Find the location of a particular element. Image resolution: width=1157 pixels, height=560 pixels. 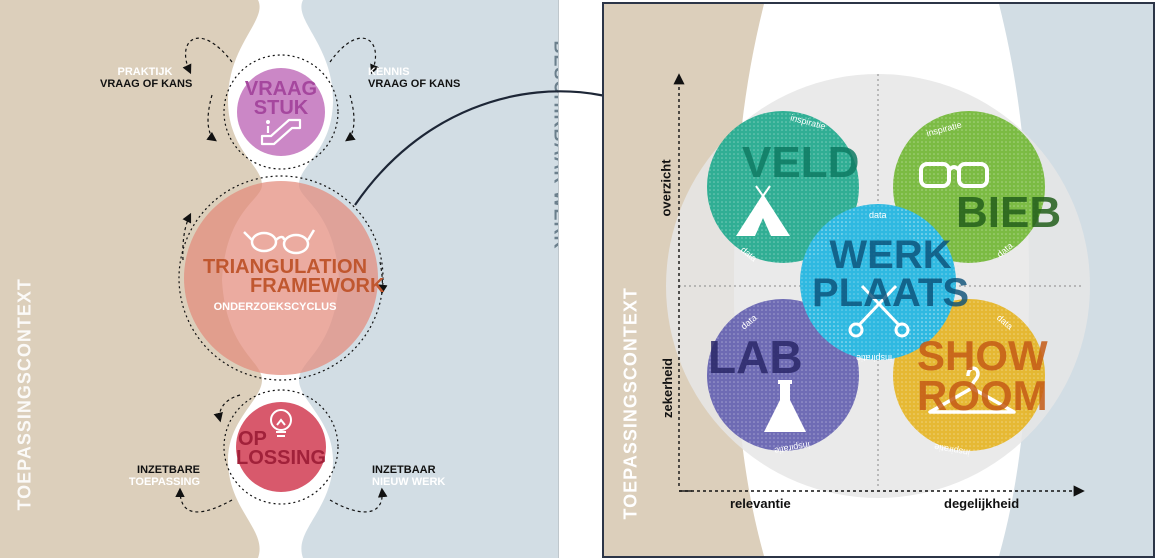

inzetbaar-label: INZETBAAR NIEUW WERK is located at coordinates (417, 476).